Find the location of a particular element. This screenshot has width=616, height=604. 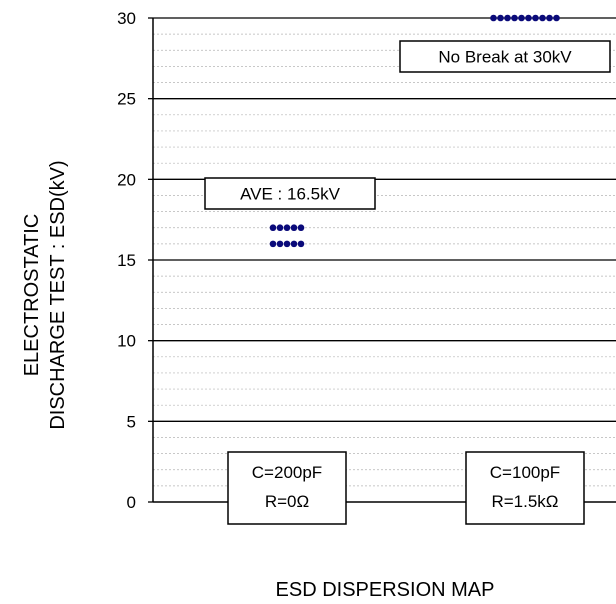

y-tick-label: 15 is located at coordinates (126, 260).